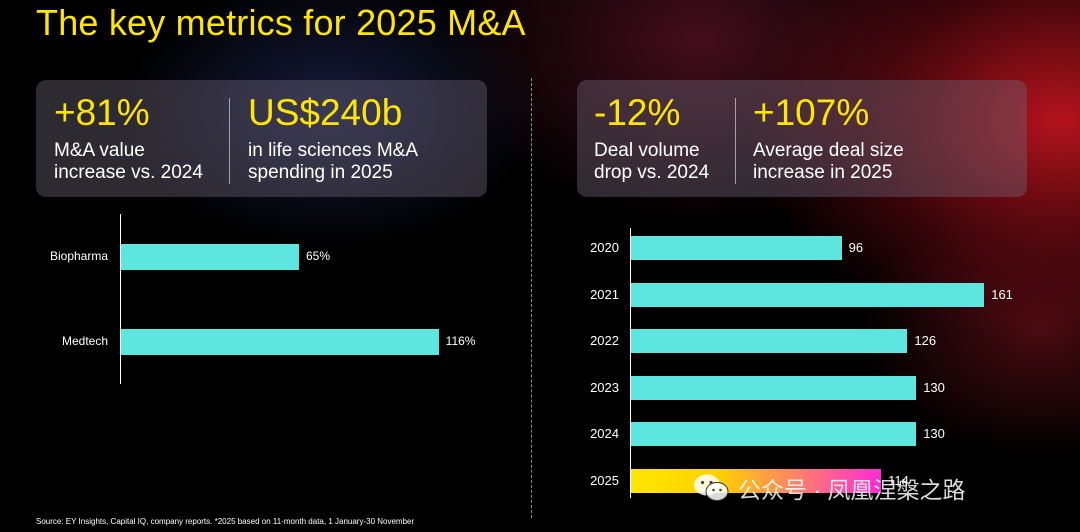  I want to click on section-divider, so click(531, 298).